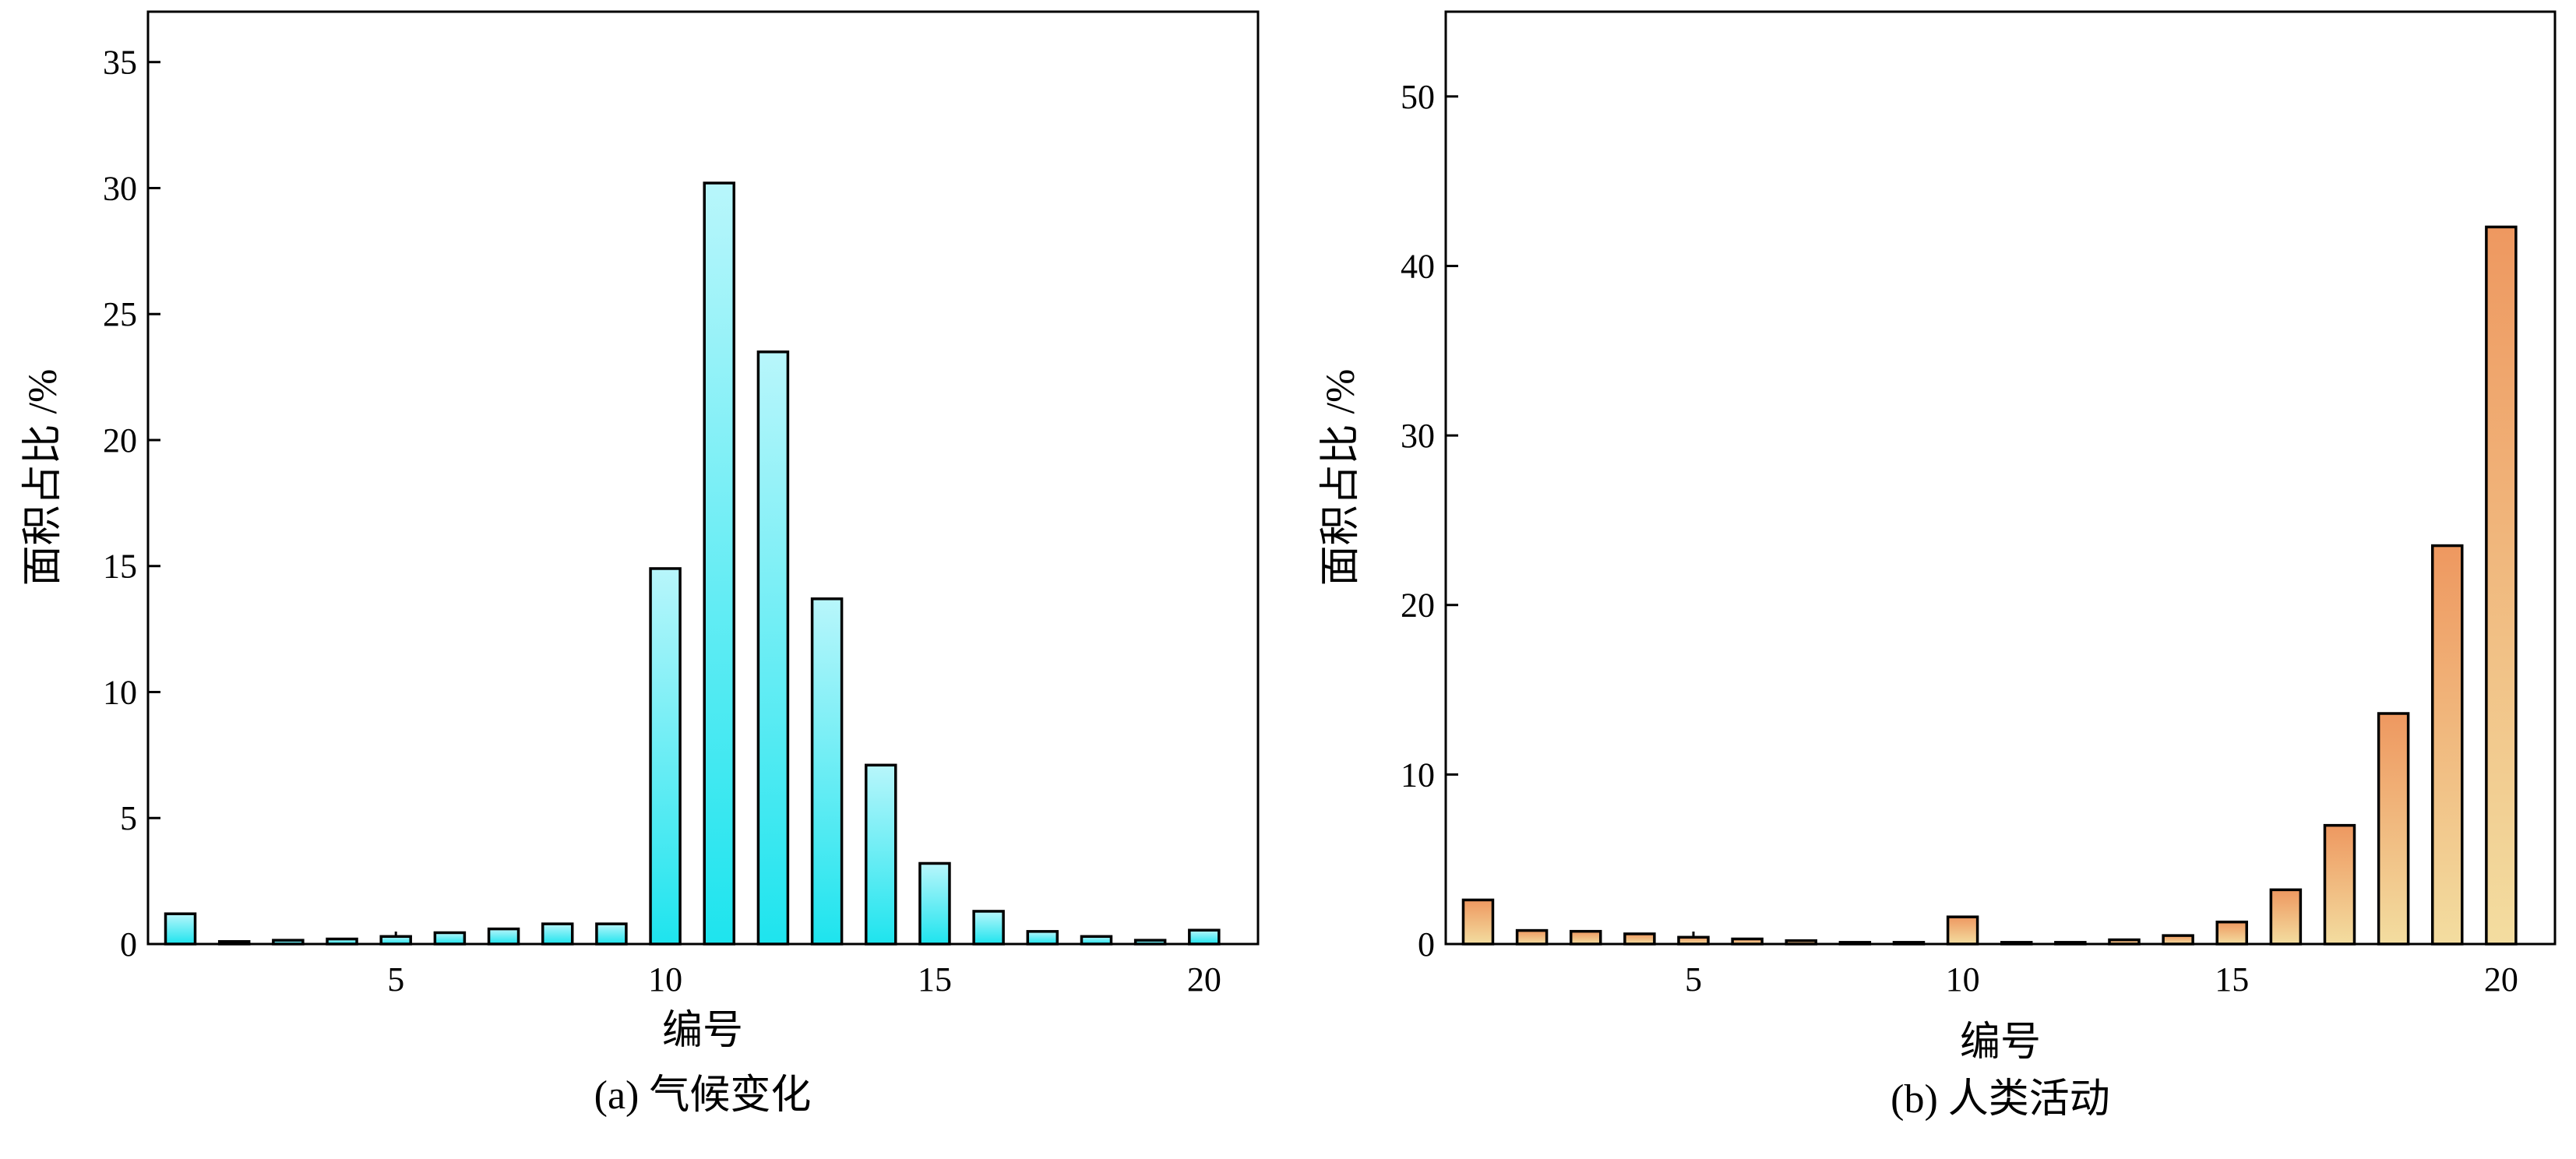 The image size is (2576, 1159). What do you see at coordinates (1418, 97) in the screenshot?
I see `y-tick-label-b-50: 50` at bounding box center [1418, 97].